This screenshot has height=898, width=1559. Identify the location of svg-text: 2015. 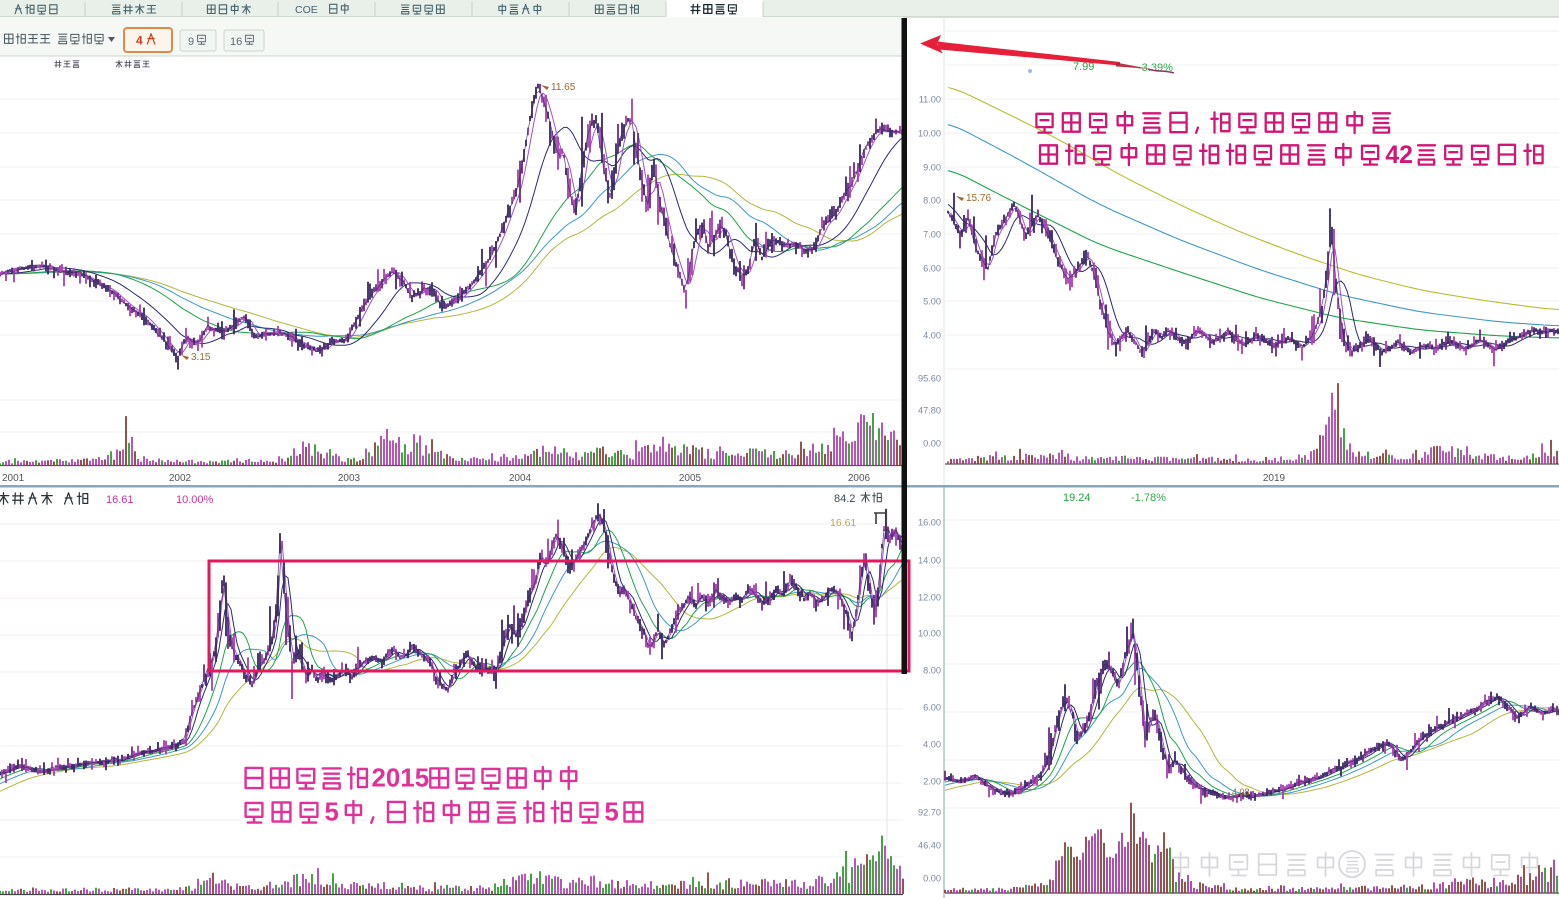
(401, 779).